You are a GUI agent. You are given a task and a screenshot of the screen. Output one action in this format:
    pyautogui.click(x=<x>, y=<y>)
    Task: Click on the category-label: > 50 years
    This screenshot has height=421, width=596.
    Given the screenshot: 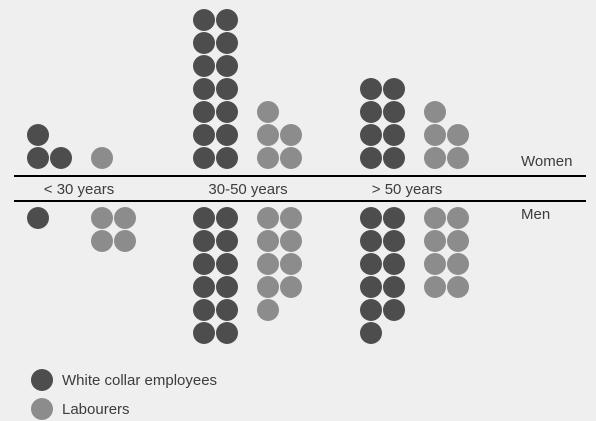 What is the action you would take?
    pyautogui.click(x=407, y=189)
    